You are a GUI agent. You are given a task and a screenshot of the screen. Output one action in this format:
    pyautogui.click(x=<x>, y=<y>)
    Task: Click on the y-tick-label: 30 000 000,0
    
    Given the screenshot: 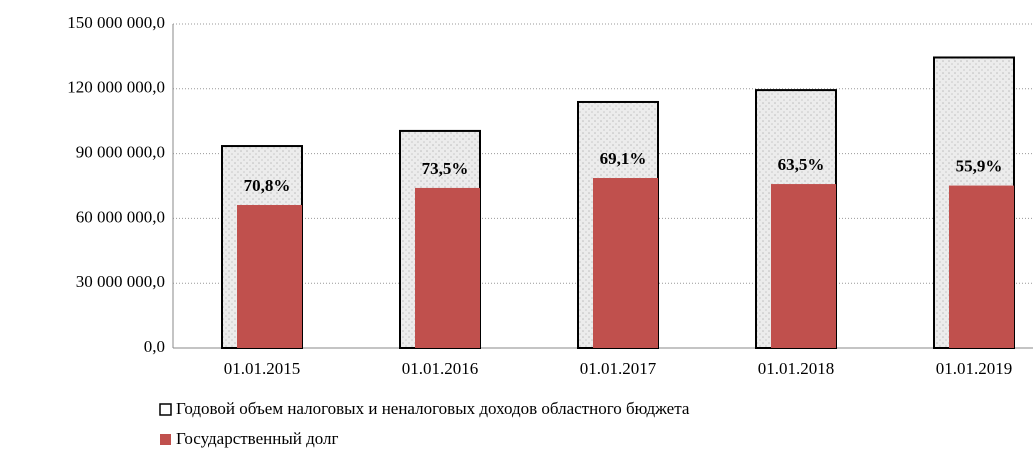 What is the action you would take?
    pyautogui.click(x=120, y=281)
    